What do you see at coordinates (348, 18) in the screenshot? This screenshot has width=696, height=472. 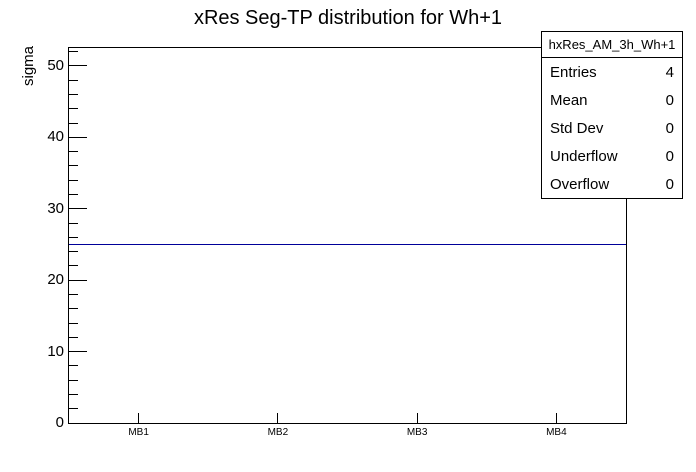 I see `plot-title: xRes Seg-TP distribution for Wh+1` at bounding box center [348, 18].